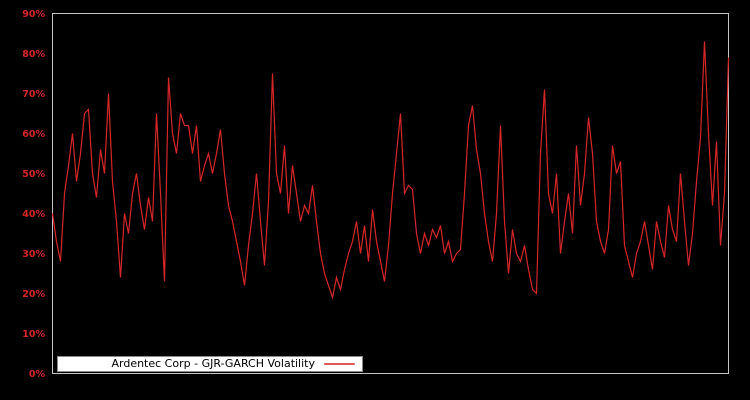 The height and width of the screenshot is (400, 750). What do you see at coordinates (339, 364) in the screenshot?
I see `legend-line-sample-icon` at bounding box center [339, 364].